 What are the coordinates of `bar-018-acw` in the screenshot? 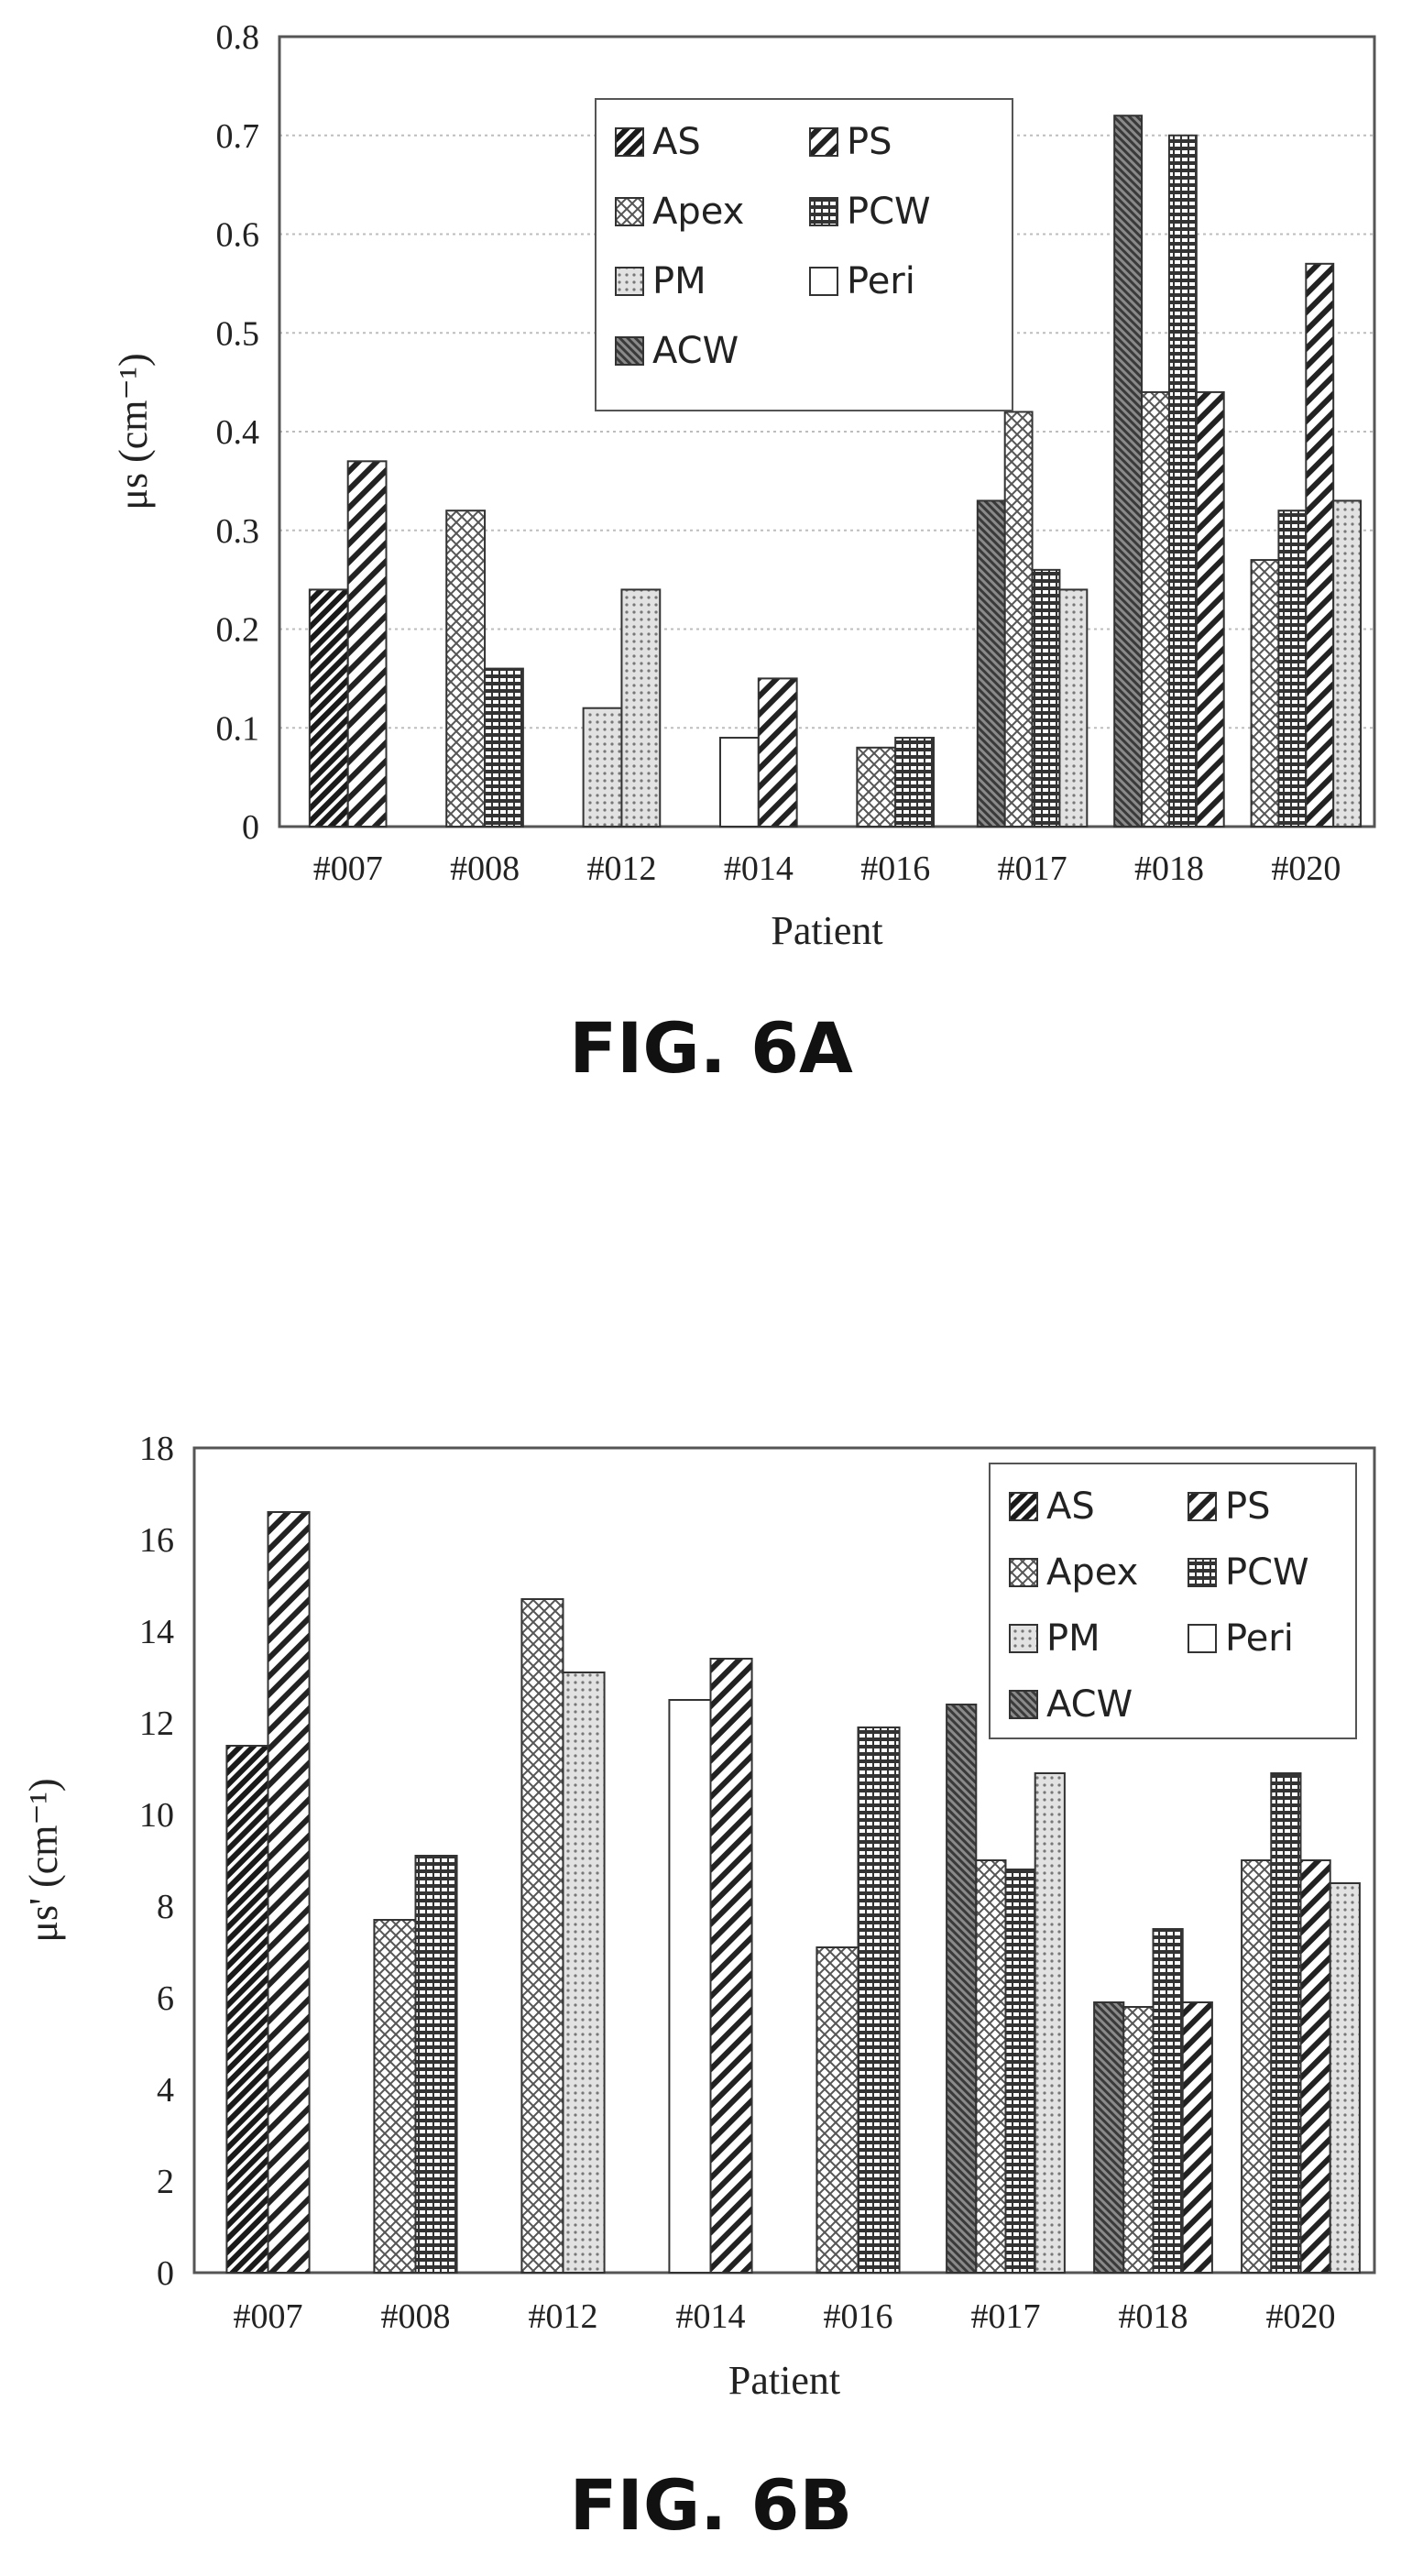 It's located at (1109, 2137).